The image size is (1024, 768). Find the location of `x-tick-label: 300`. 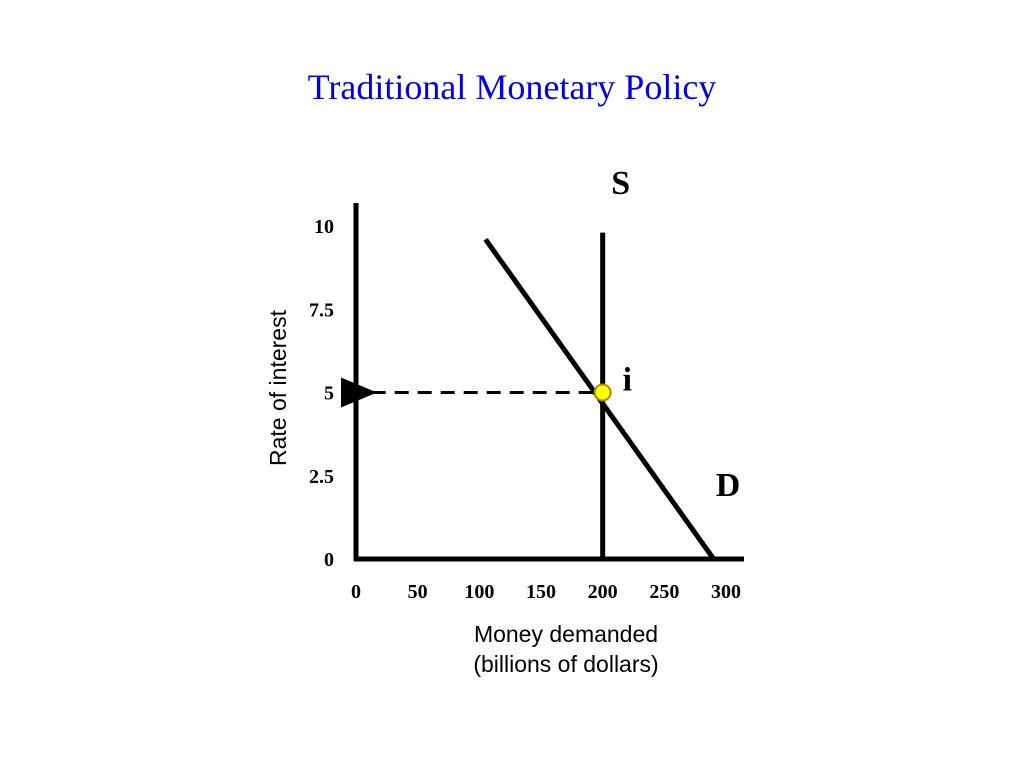

x-tick-label: 300 is located at coordinates (726, 592).